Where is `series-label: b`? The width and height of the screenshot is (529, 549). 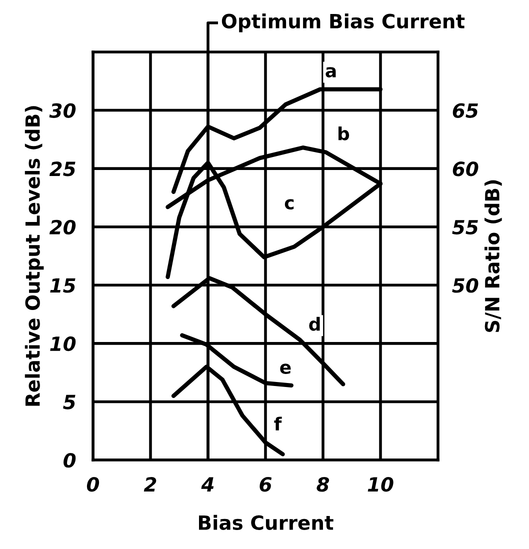 series-label: b is located at coordinates (344, 133).